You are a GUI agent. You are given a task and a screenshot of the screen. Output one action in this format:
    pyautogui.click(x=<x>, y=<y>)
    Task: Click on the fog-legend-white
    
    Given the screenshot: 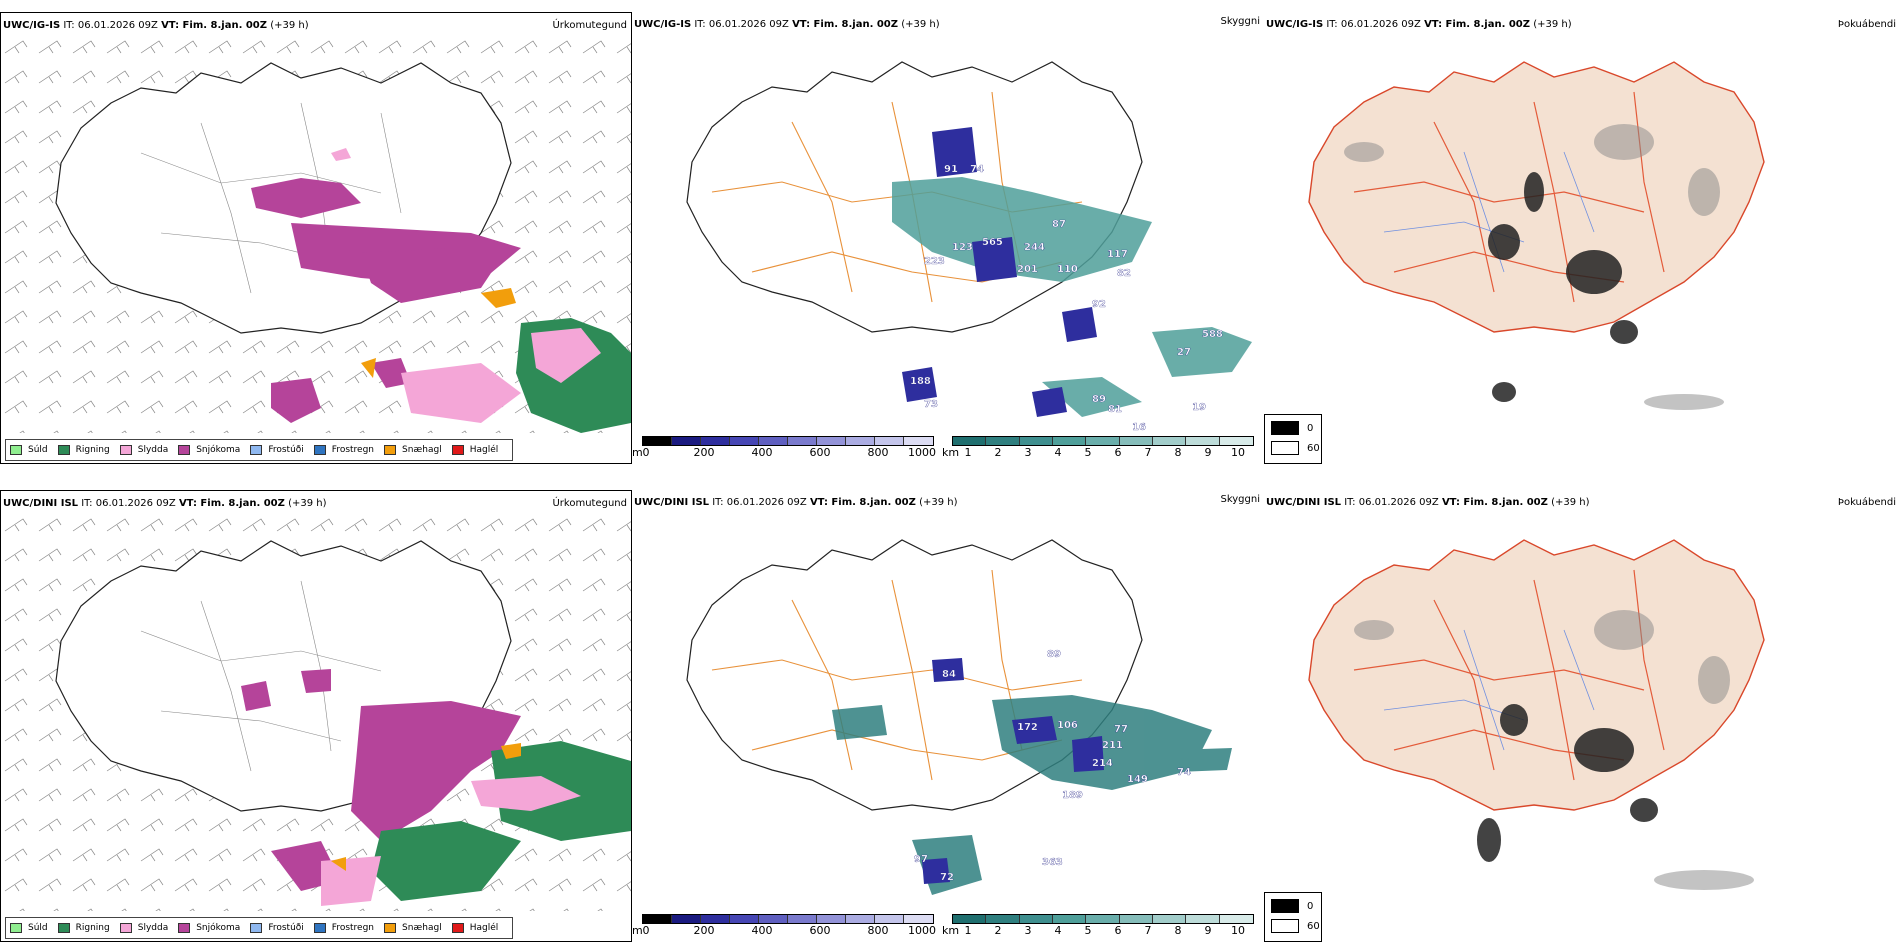 What is the action you would take?
    pyautogui.click(x=1285, y=448)
    